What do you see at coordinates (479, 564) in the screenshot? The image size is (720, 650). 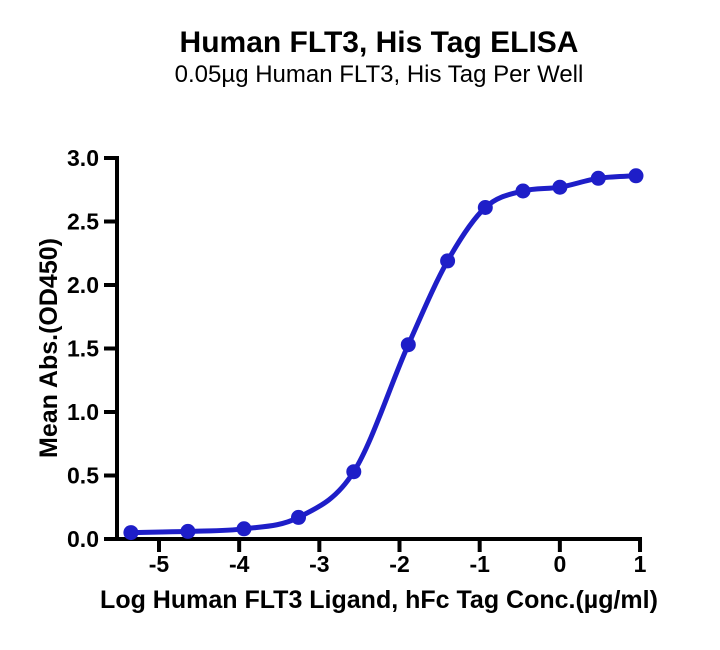 I see `x-tick-label: -1` at bounding box center [479, 564].